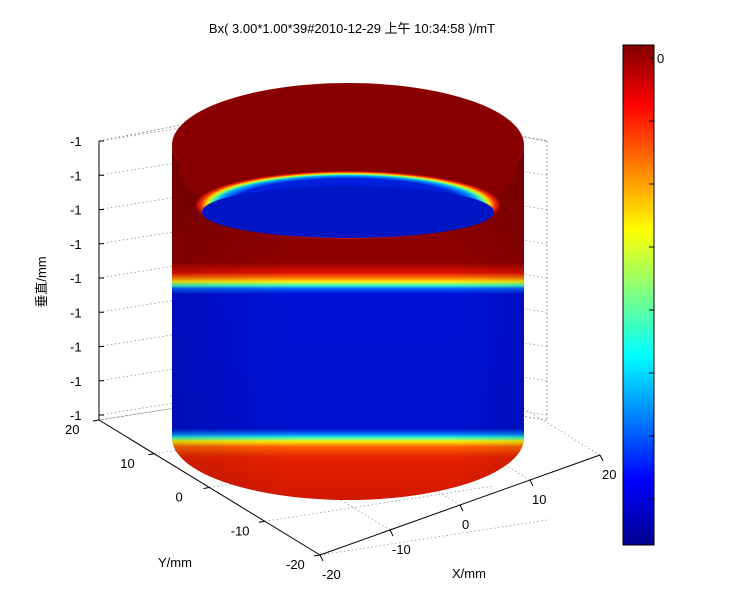 The width and height of the screenshot is (750, 615). Describe the element at coordinates (240, 530) in the screenshot. I see `y-tick-label: -10` at that location.